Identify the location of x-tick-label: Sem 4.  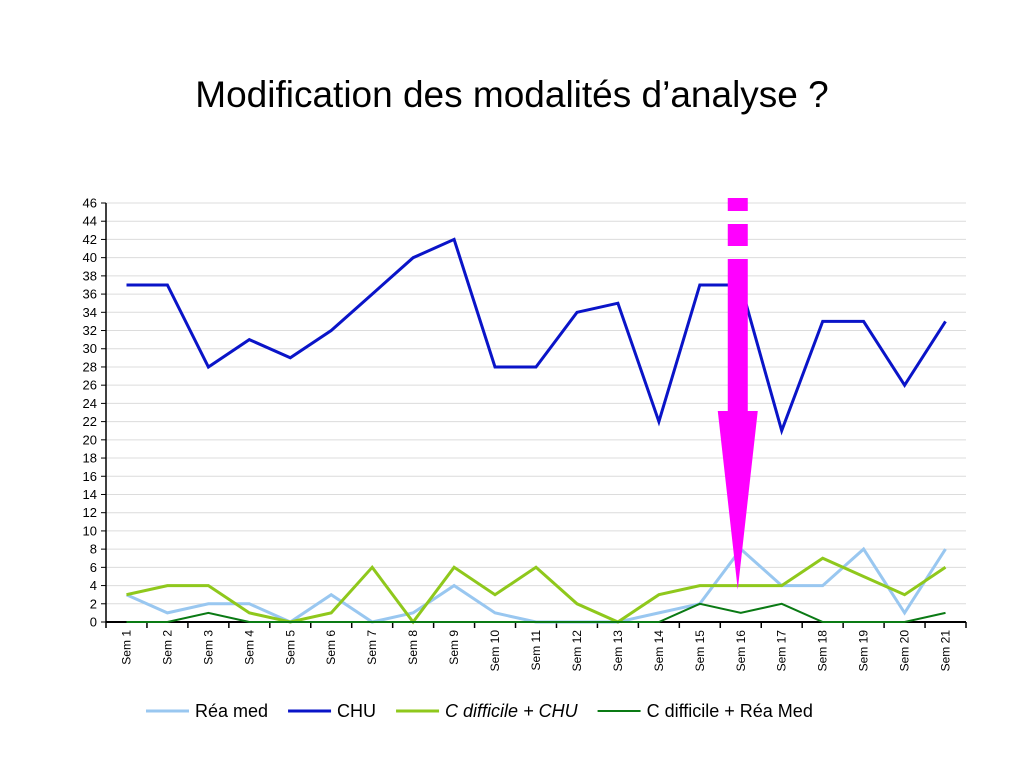
(249, 647).